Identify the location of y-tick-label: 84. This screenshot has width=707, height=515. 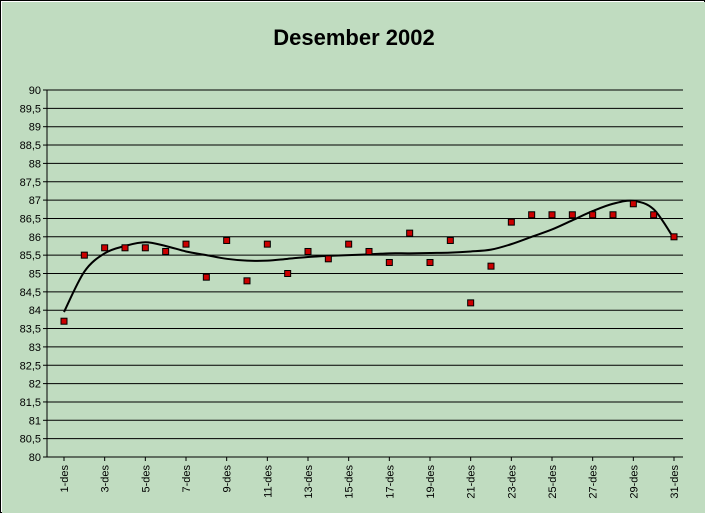
(35, 311).